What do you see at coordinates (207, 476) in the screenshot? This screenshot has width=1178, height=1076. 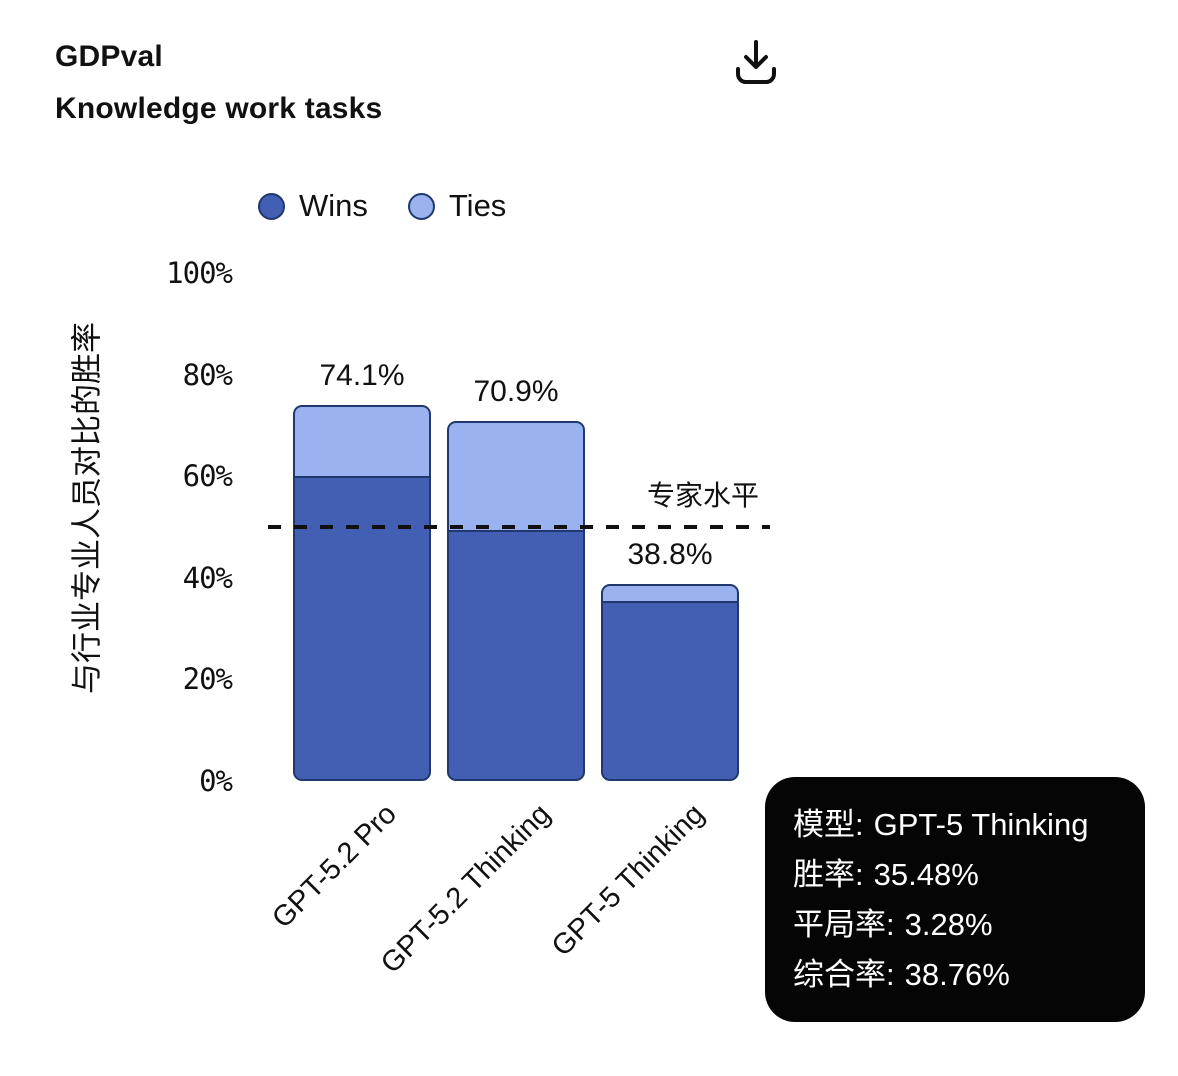 I see `y-tick-60: 60%` at bounding box center [207, 476].